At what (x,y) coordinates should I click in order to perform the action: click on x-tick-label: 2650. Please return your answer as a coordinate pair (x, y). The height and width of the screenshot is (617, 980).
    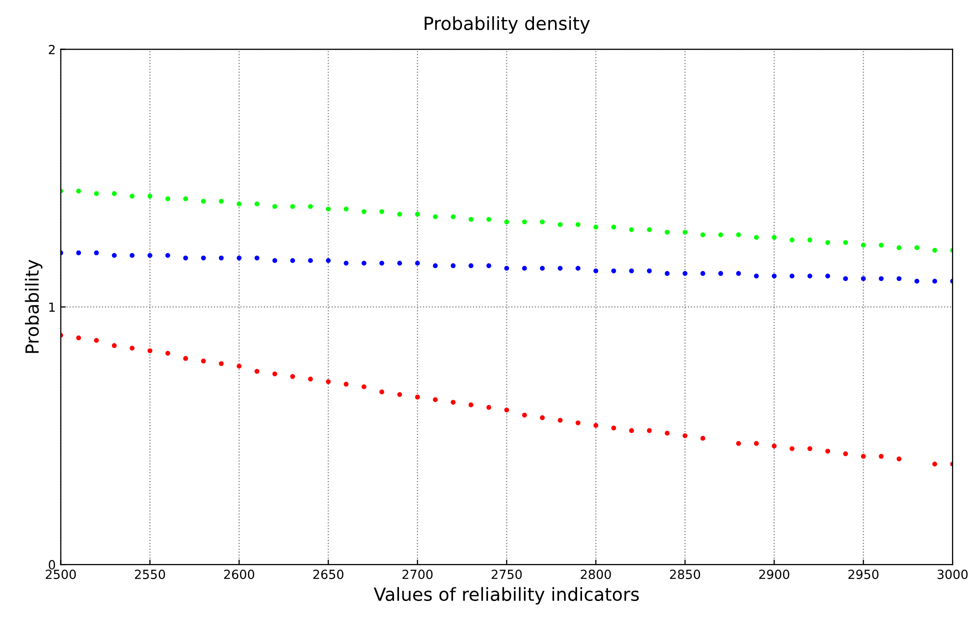
    Looking at the image, I should click on (328, 575).